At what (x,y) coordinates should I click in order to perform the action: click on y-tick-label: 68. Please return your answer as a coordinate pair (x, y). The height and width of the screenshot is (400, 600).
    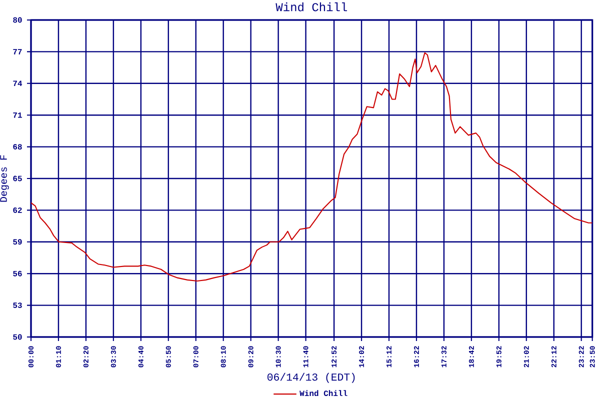
    Looking at the image, I should click on (17, 147).